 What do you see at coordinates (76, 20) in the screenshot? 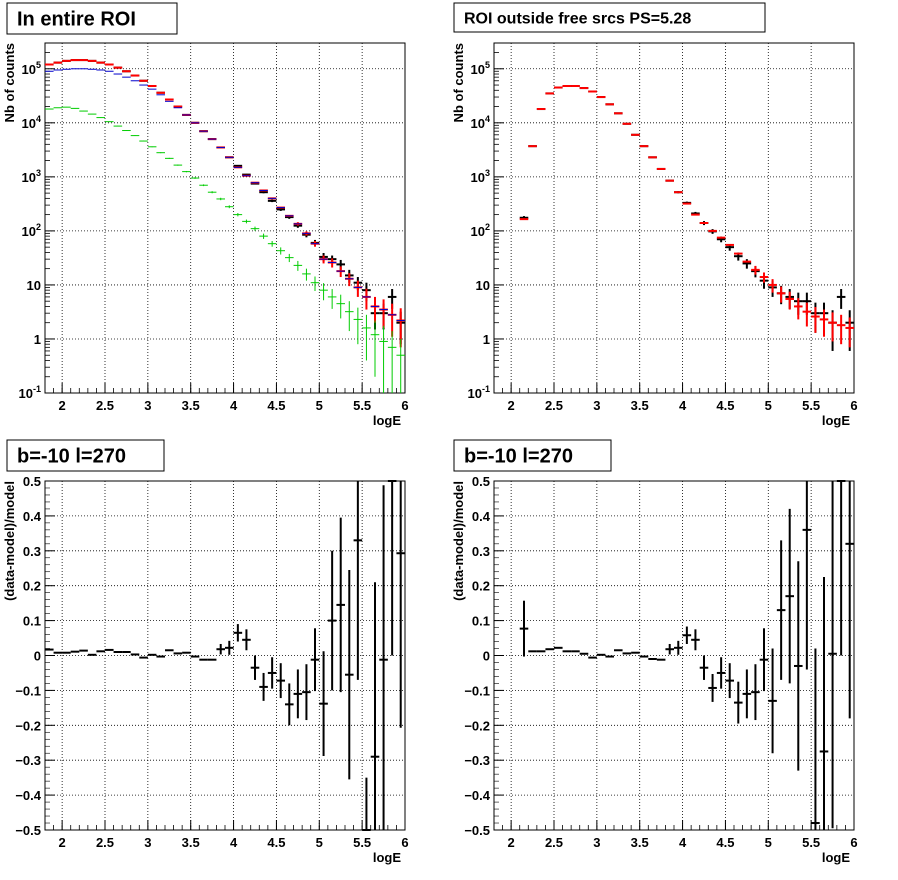
I see `chart-title: In entire ROI` at bounding box center [76, 20].